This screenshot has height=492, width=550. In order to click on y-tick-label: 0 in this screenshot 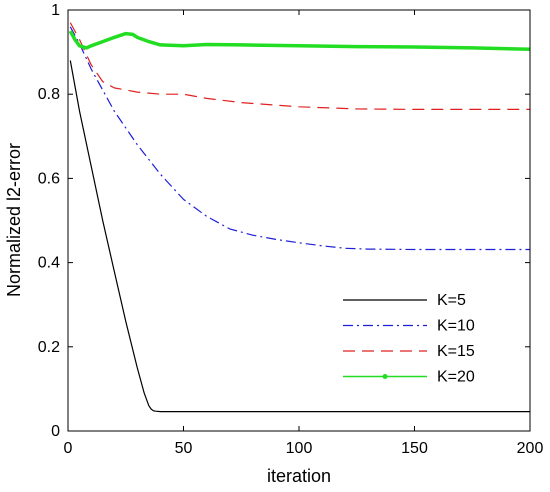, I will do `click(55, 431)`.